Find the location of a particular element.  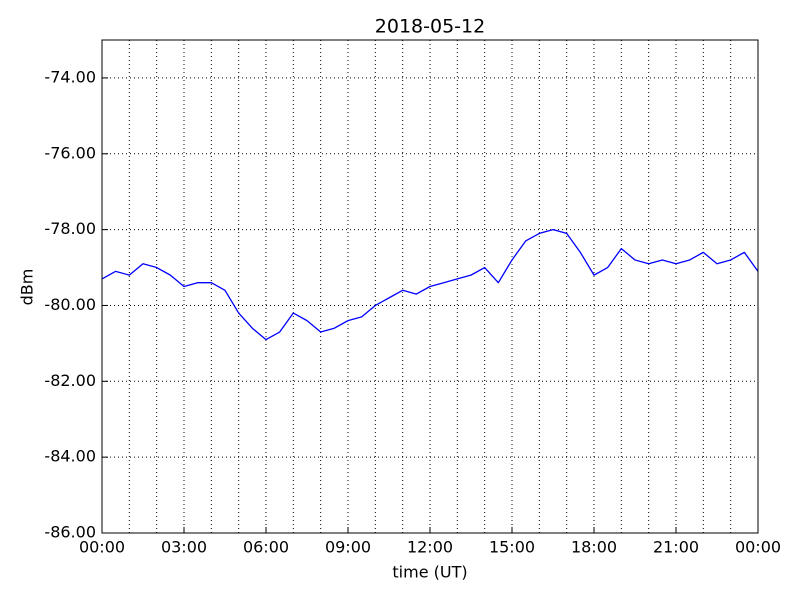

x-tick-label: 18:00 is located at coordinates (594, 547).